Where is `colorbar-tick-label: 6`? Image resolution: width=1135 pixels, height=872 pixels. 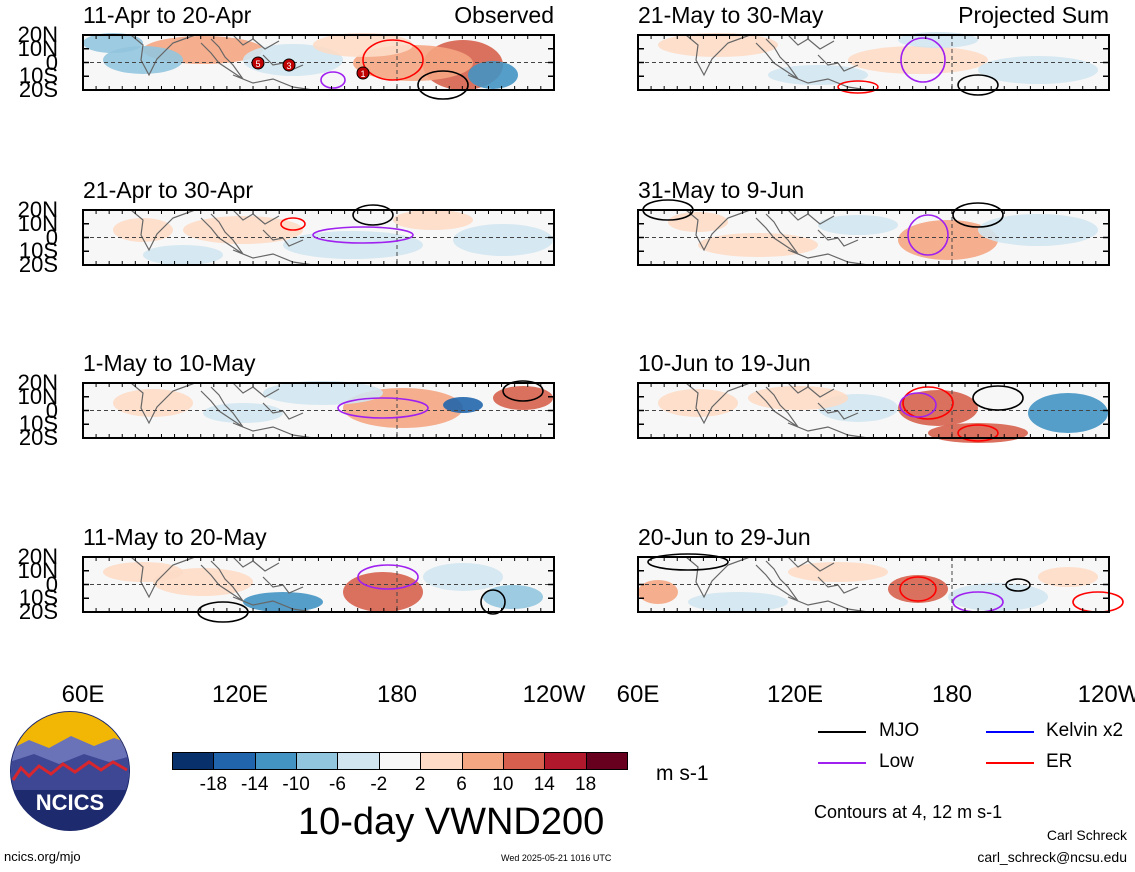
colorbar-tick-label: 6 is located at coordinates (461, 784).